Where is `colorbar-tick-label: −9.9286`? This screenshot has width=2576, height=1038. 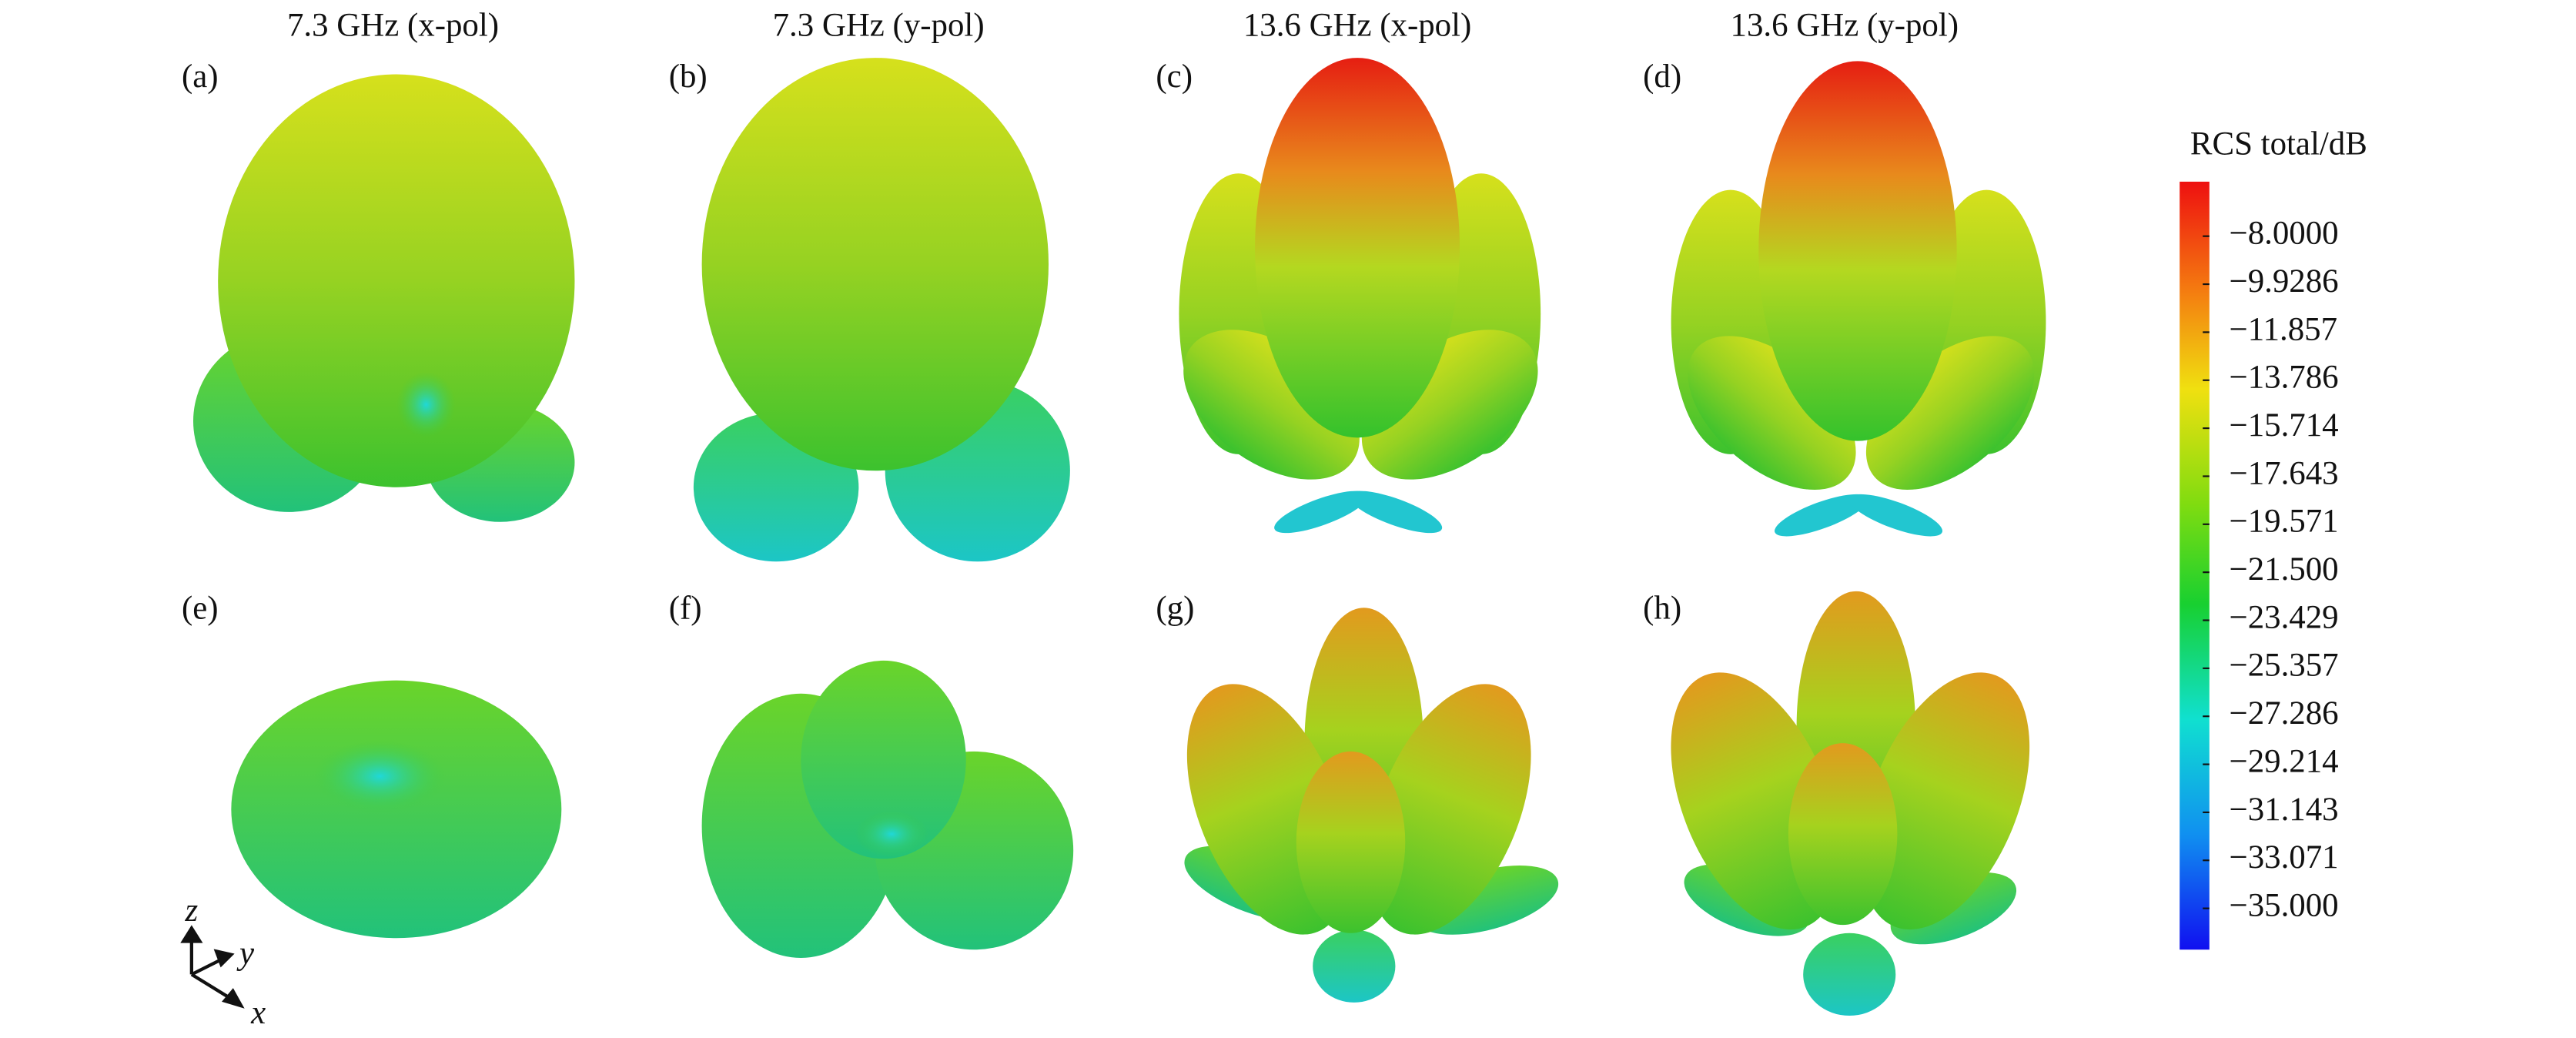 colorbar-tick-label: −9.9286 is located at coordinates (2284, 282).